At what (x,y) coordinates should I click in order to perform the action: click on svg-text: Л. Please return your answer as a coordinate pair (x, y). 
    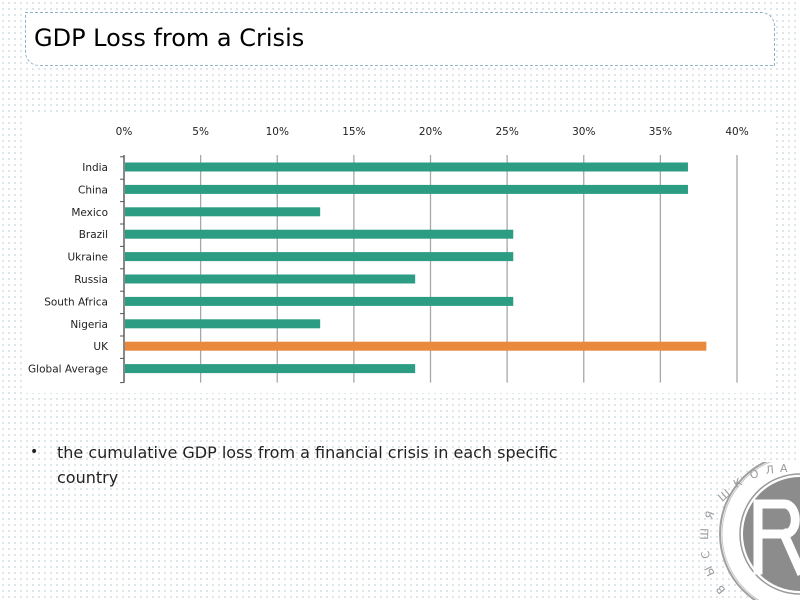
    Looking at the image, I should click on (770, 470).